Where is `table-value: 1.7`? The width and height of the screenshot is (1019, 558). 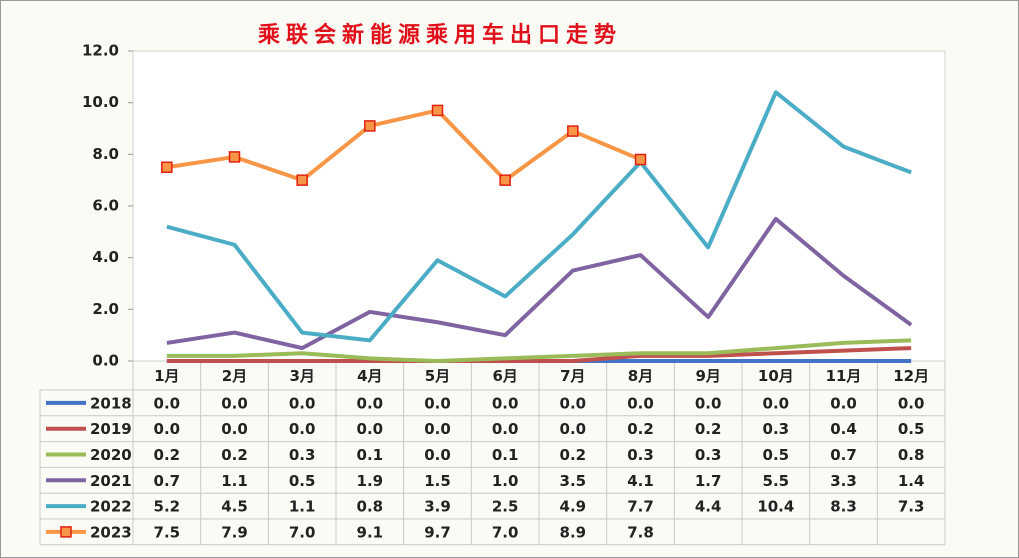
table-value: 1.7 is located at coordinates (708, 481).